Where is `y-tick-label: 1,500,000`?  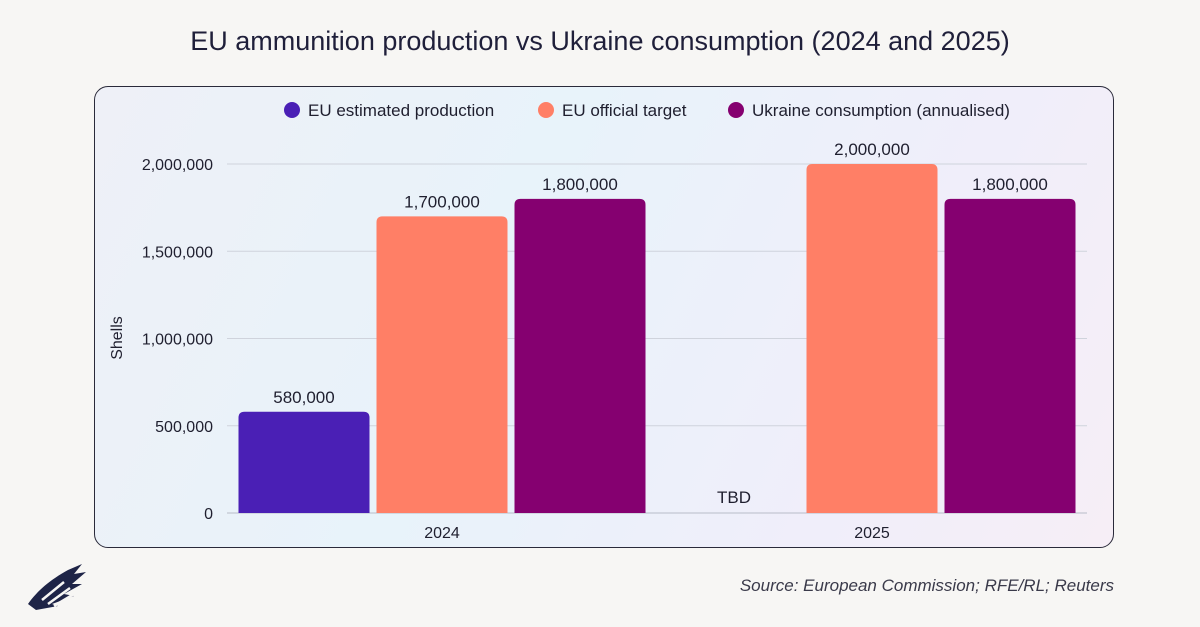 y-tick-label: 1,500,000 is located at coordinates (177, 252).